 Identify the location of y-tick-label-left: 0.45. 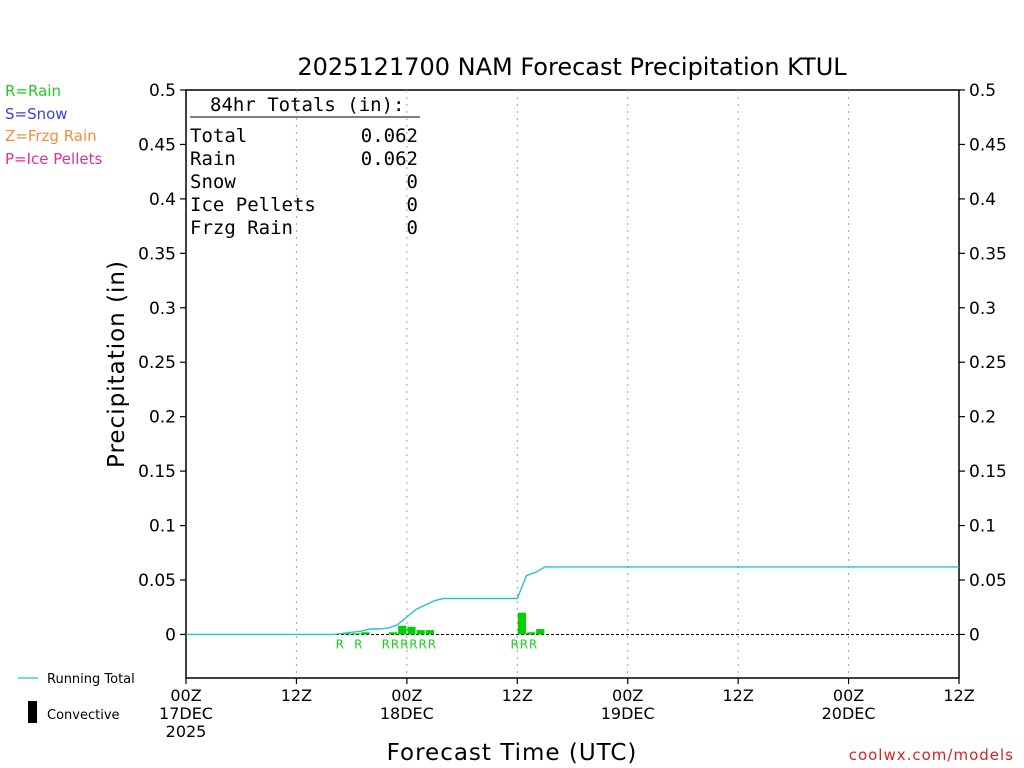
(157, 145).